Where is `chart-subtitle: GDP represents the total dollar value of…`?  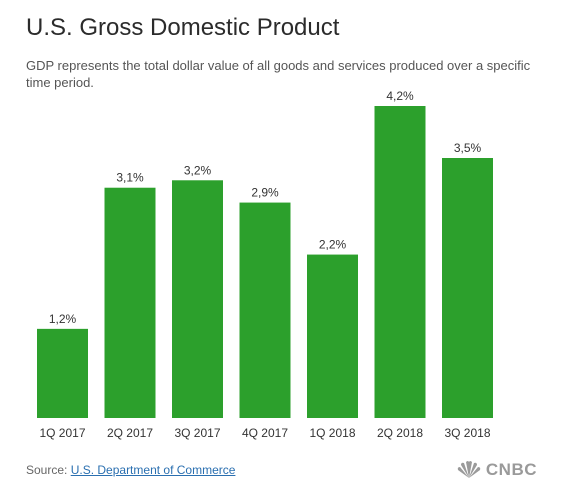 chart-subtitle: GDP represents the total dollar value of… is located at coordinates (278, 74).